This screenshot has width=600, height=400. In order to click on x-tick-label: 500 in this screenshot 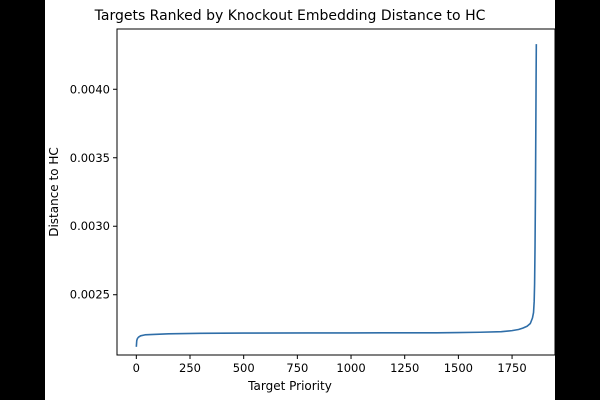, I will do `click(244, 368)`.